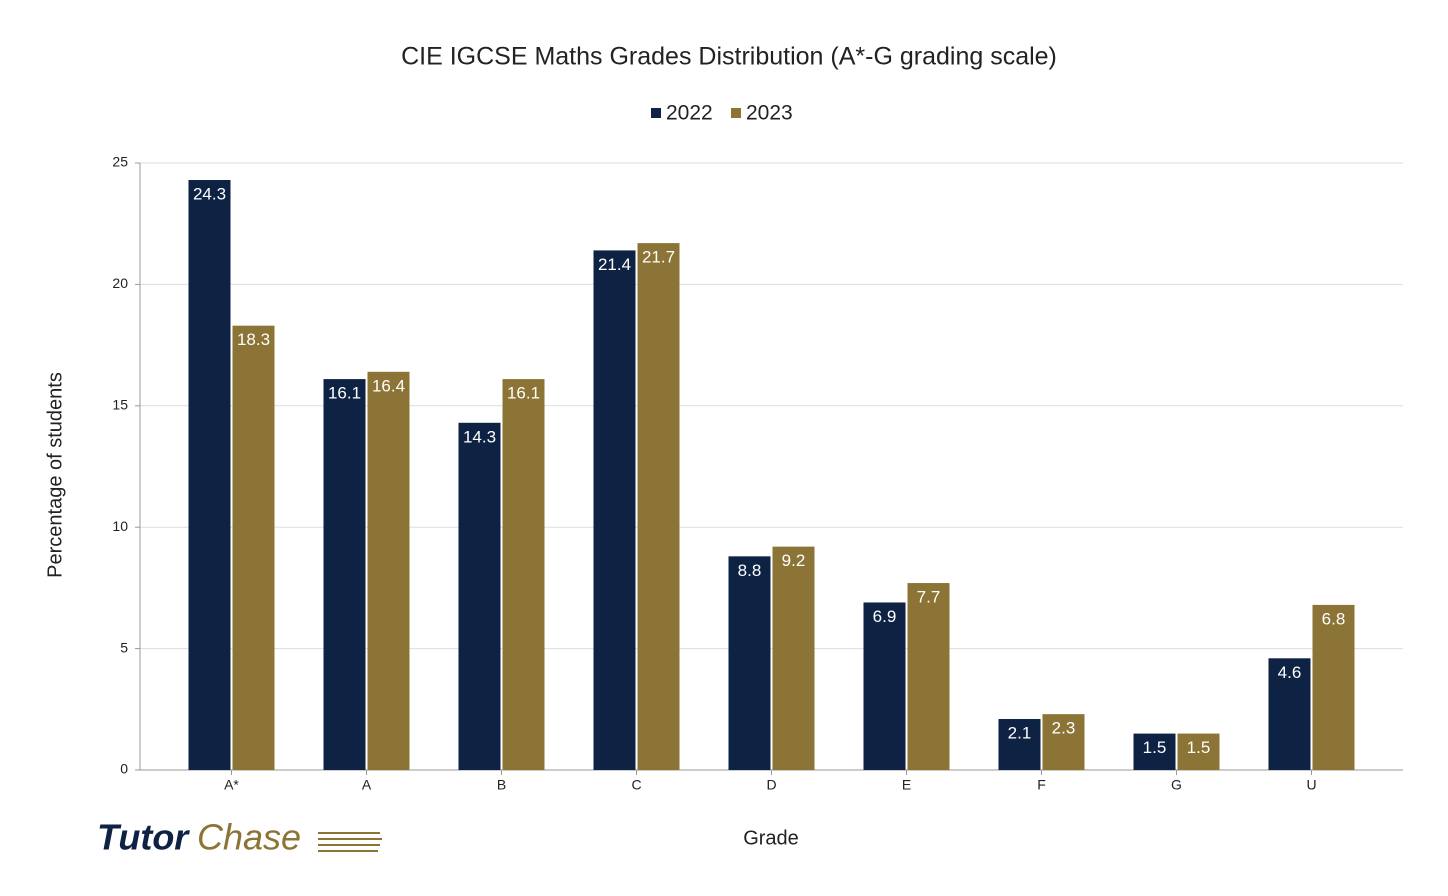 This screenshot has height=896, width=1448. I want to click on value-label: 14.3, so click(479, 436).